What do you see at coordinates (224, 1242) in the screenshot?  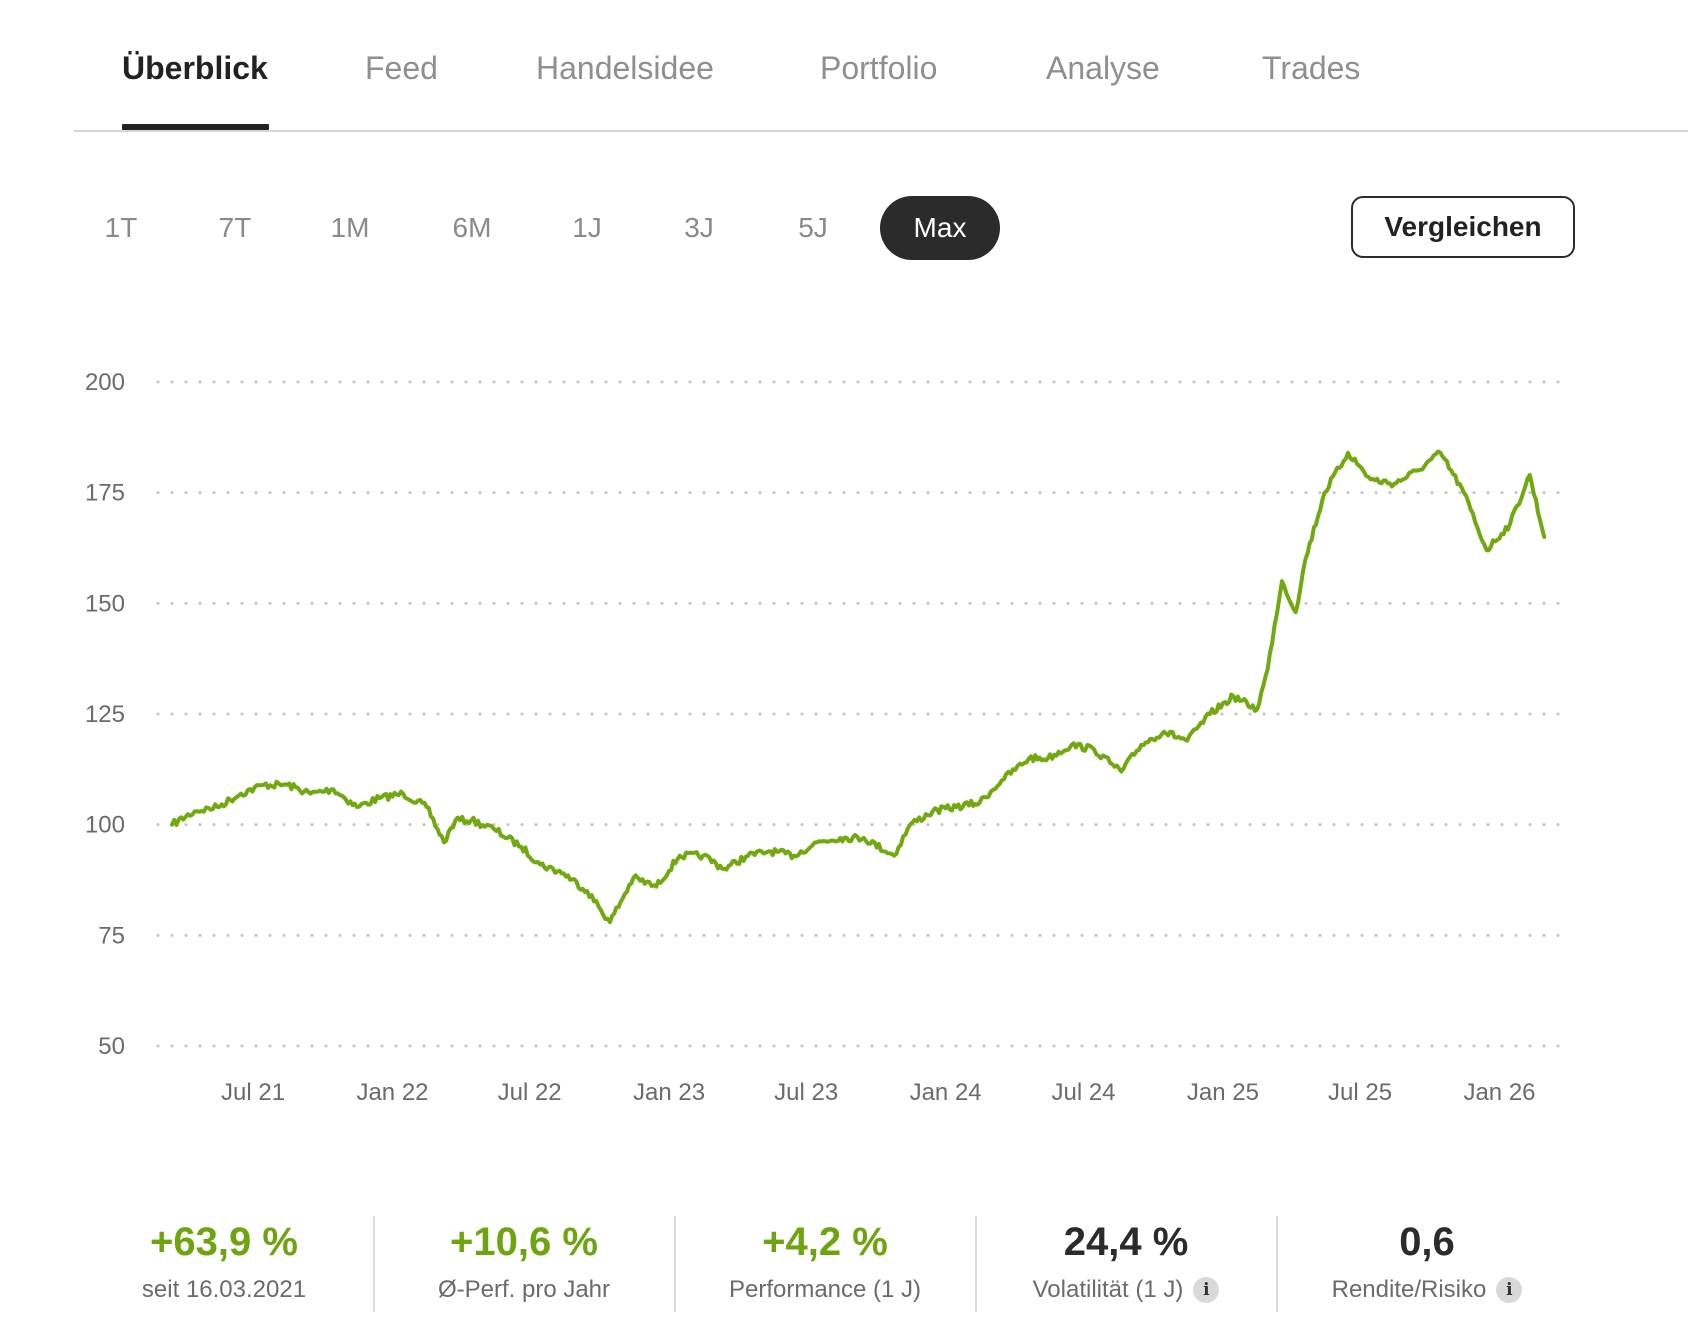 I see `stat-value: +63,9 %` at bounding box center [224, 1242].